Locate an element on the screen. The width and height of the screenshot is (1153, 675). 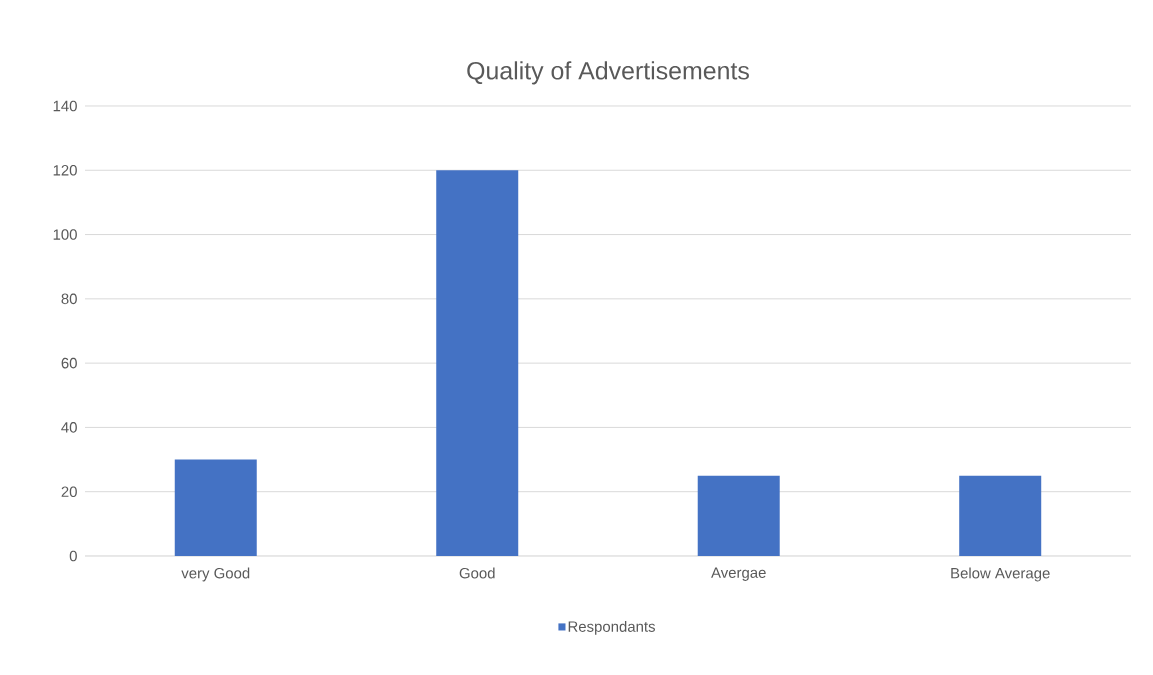
chart-title: Quality of Advertisements is located at coordinates (608, 73).